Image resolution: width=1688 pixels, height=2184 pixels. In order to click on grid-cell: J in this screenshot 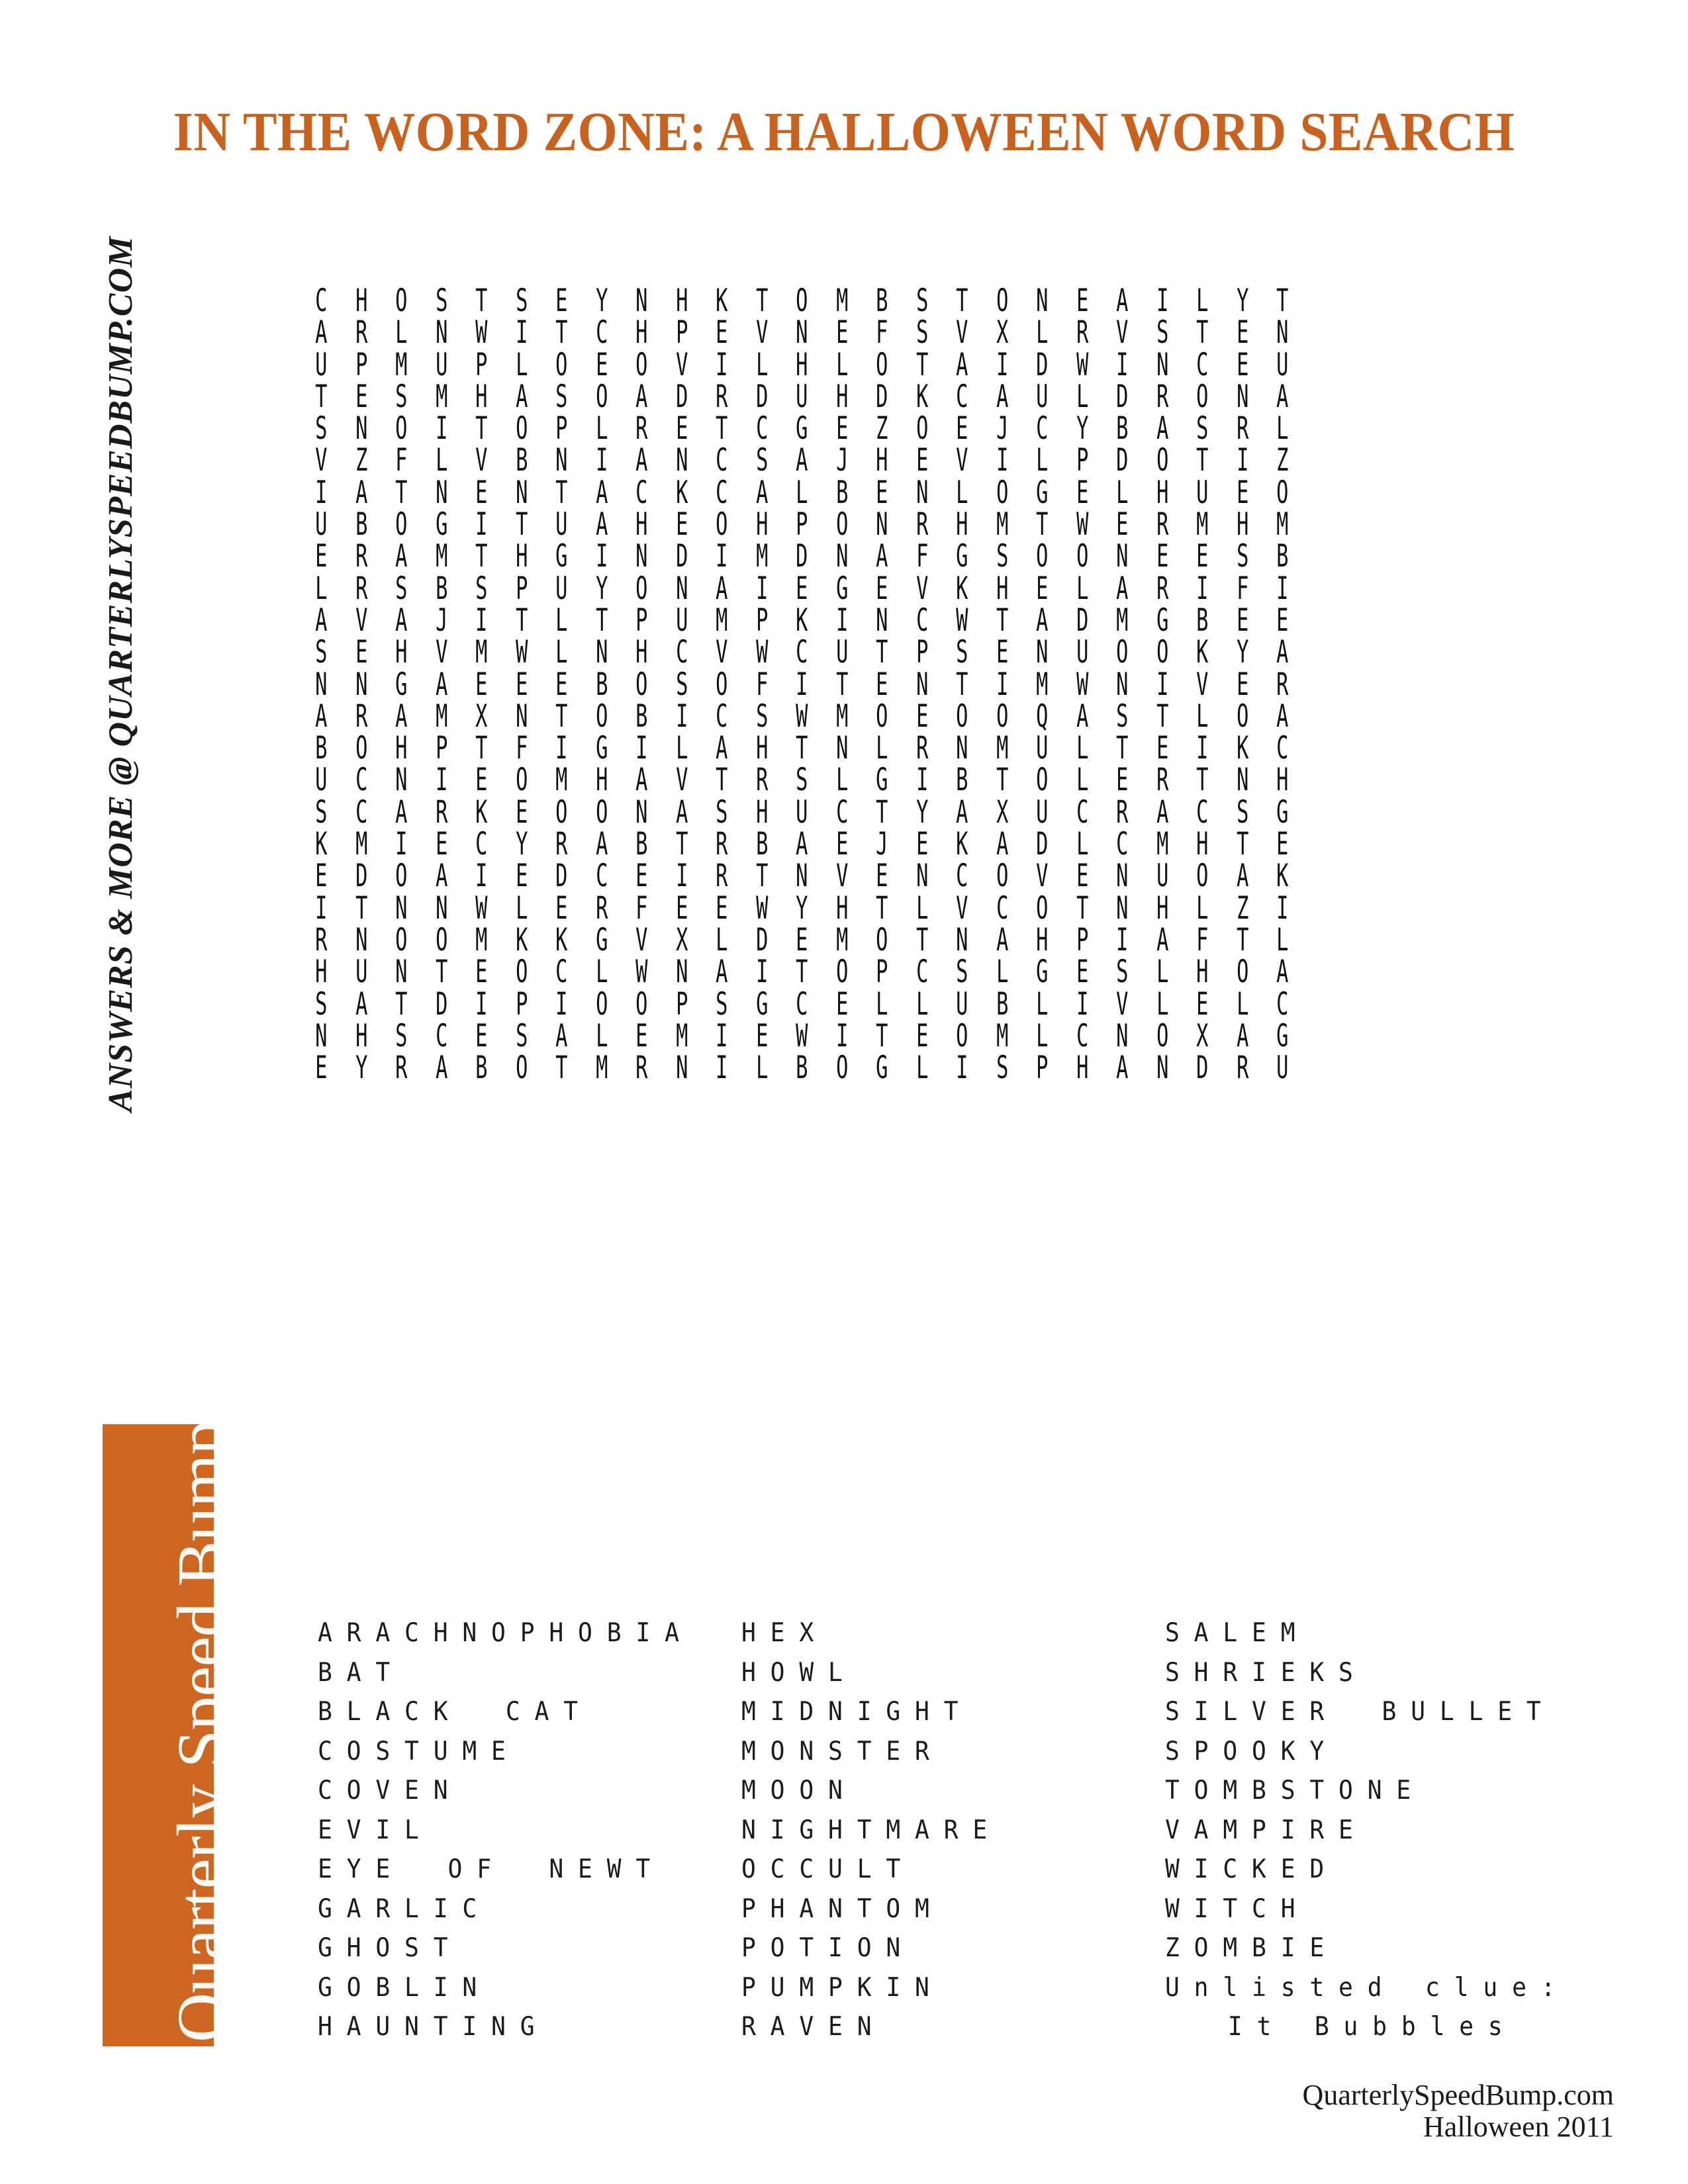, I will do `click(882, 843)`.